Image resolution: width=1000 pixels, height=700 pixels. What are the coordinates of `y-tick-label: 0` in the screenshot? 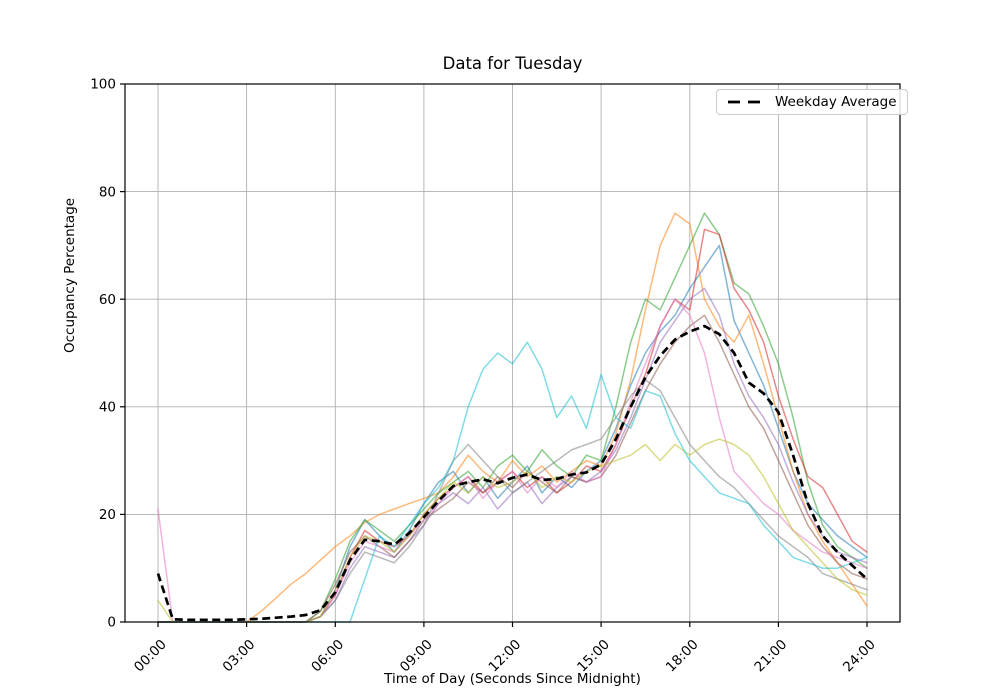 It's located at (111, 623).